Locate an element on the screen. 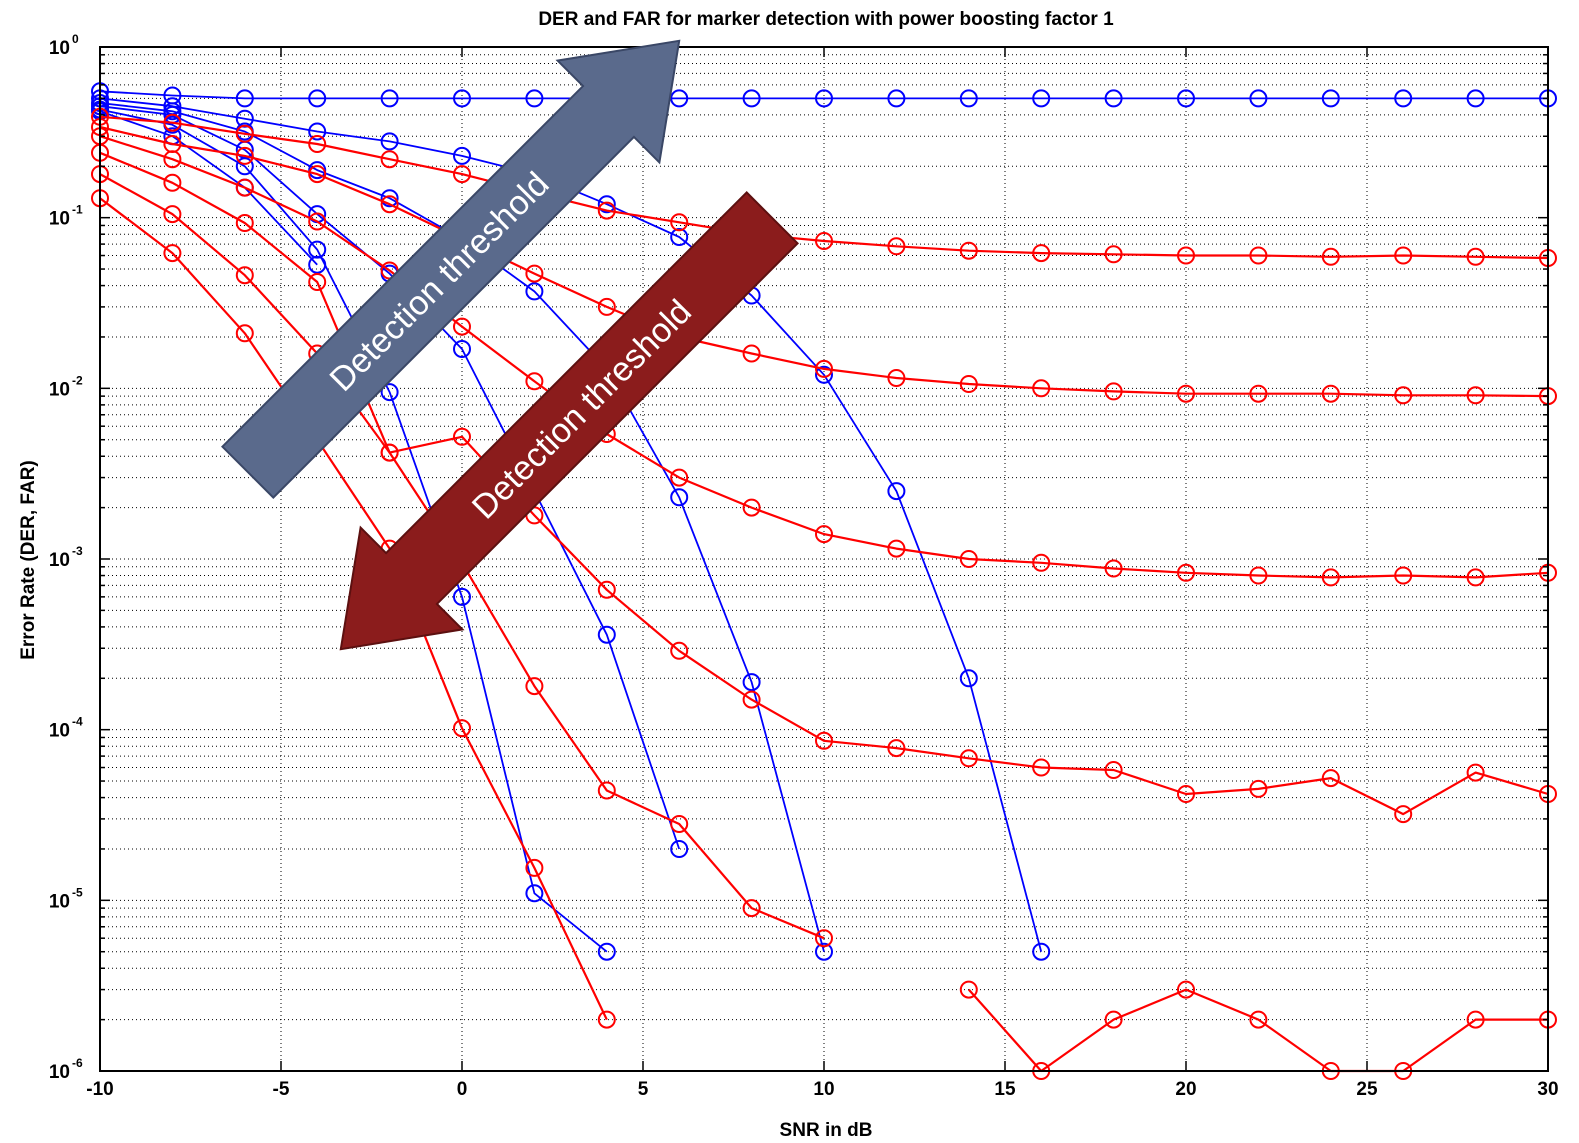 The height and width of the screenshot is (1143, 1579). der-series is located at coordinates (824, 95).